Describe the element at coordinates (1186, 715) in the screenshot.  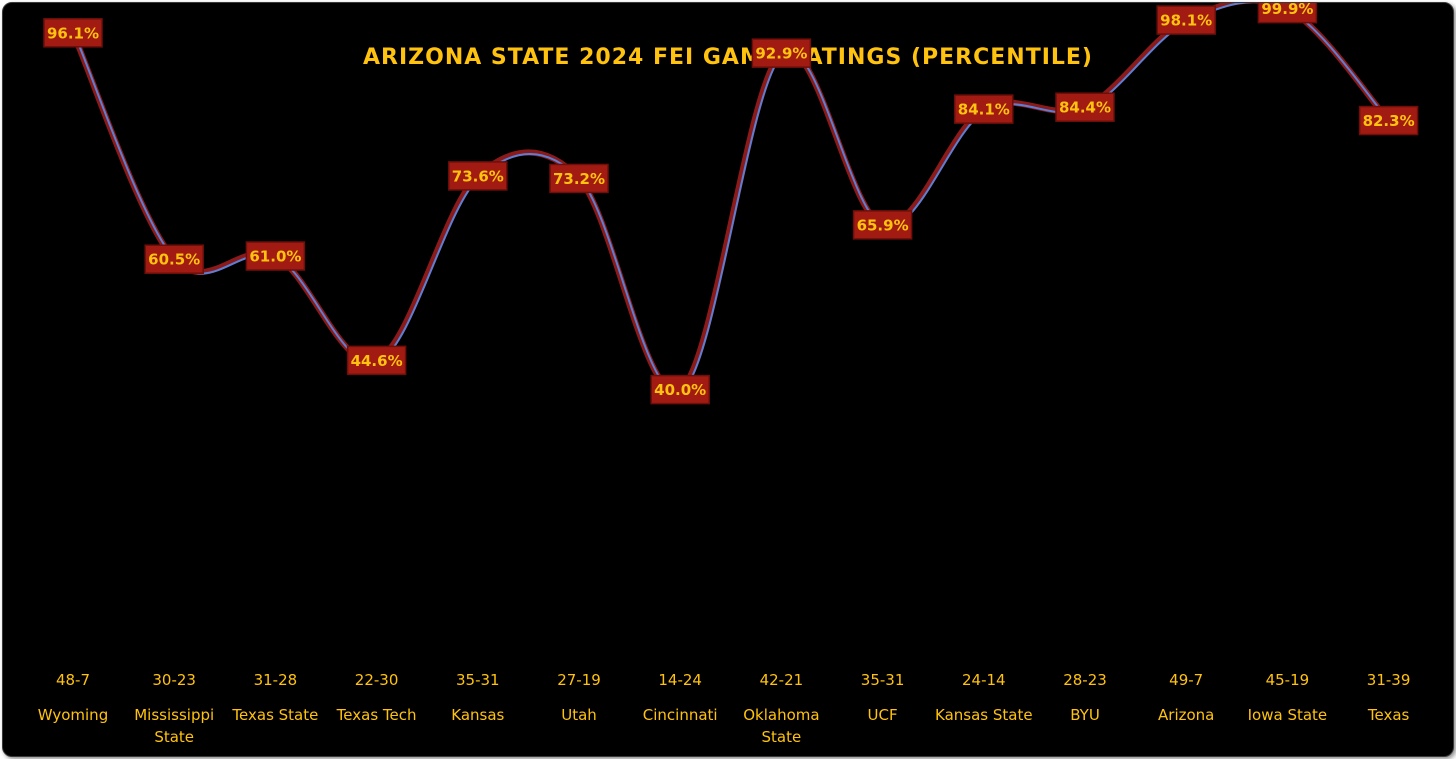
I see `tick-opponent: Arizona` at that location.